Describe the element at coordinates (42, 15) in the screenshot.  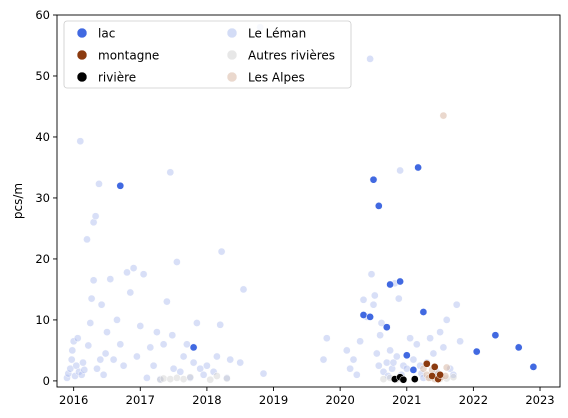
I see `y-tick-label: 60` at that location.